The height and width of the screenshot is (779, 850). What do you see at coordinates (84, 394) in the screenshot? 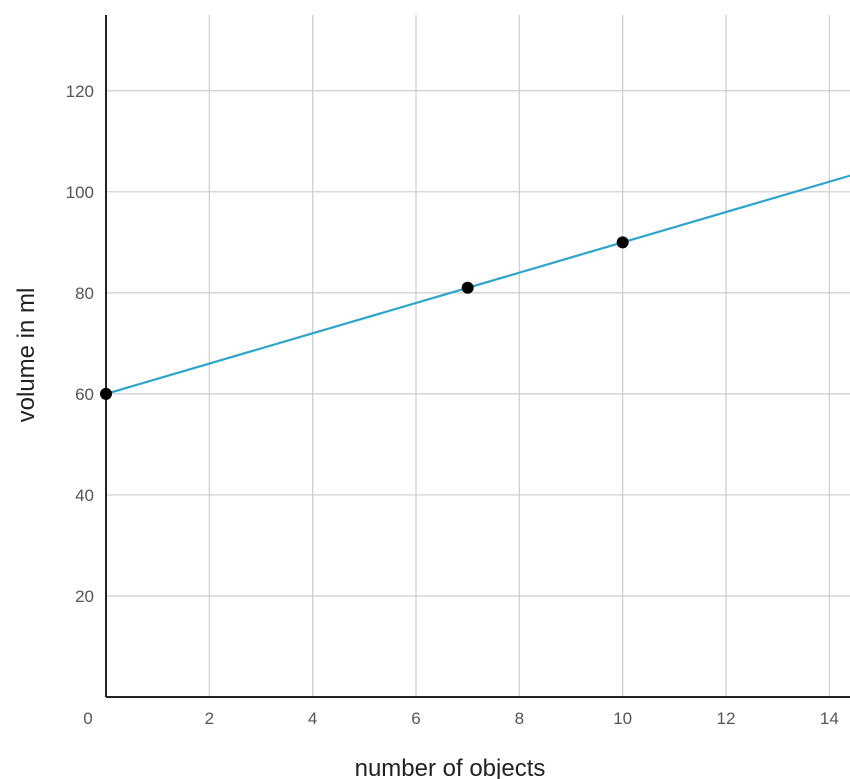
I see `y-tick-label-60: 60` at bounding box center [84, 394].